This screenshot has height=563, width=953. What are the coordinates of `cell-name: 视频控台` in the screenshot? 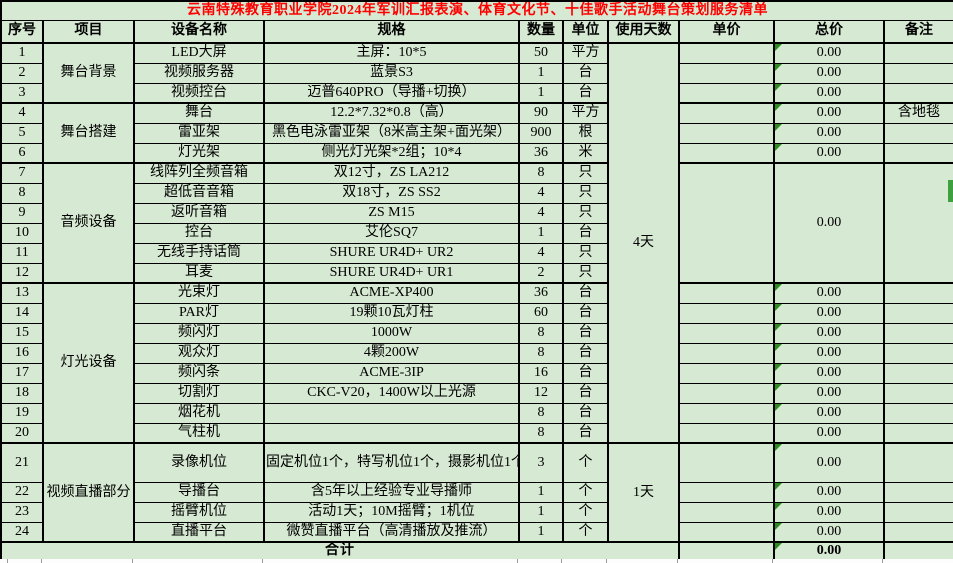 It's located at (199, 93).